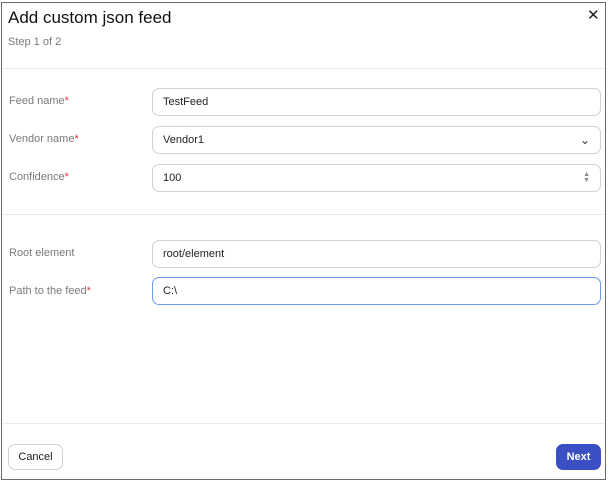  I want to click on spinner-arrows-icon: ▲ ▼, so click(586, 177).